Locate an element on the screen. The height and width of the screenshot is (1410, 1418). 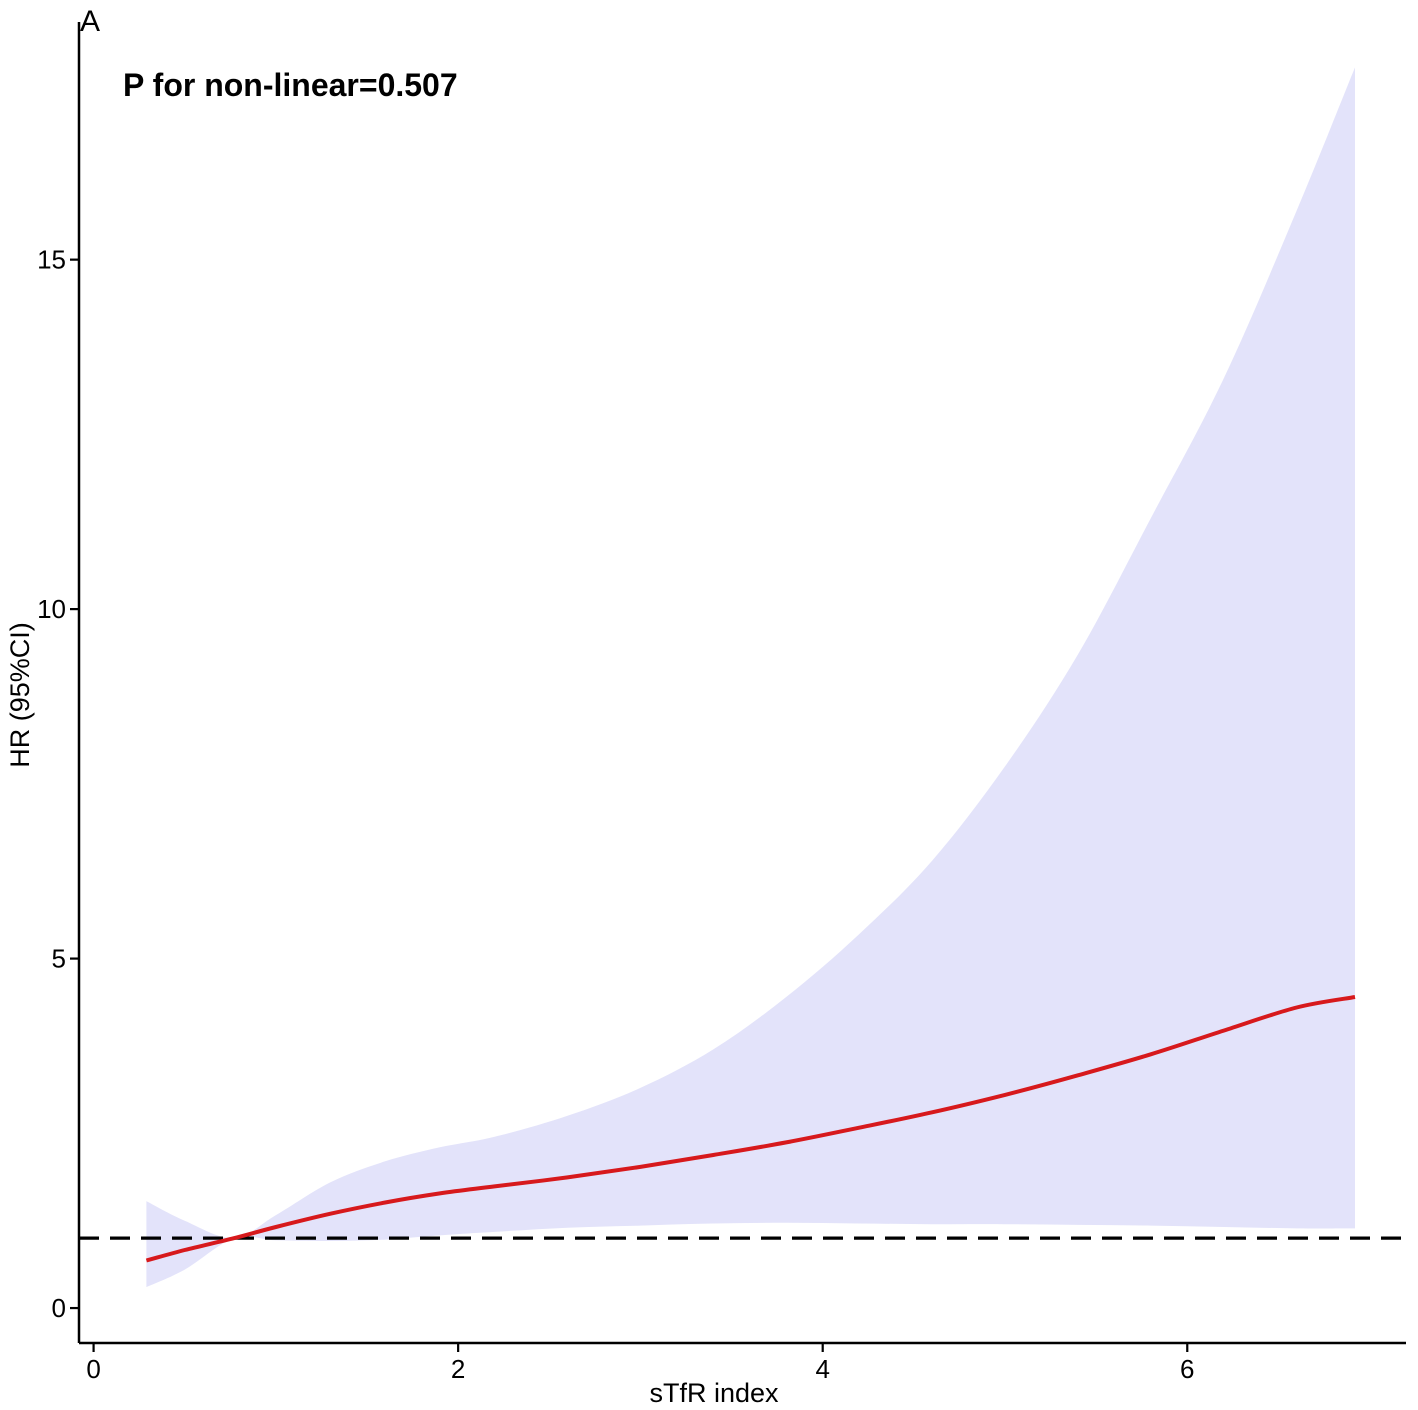
y-tick-label: 15 is located at coordinates (51, 260).